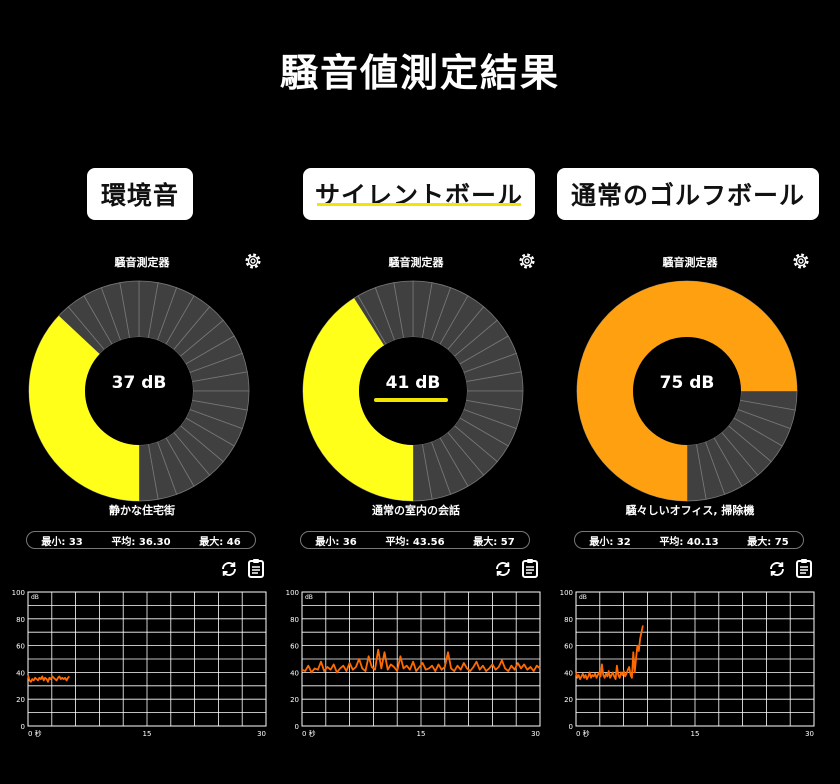  What do you see at coordinates (62, 542) in the screenshot?
I see `stat-min: 最小: 33` at bounding box center [62, 542].